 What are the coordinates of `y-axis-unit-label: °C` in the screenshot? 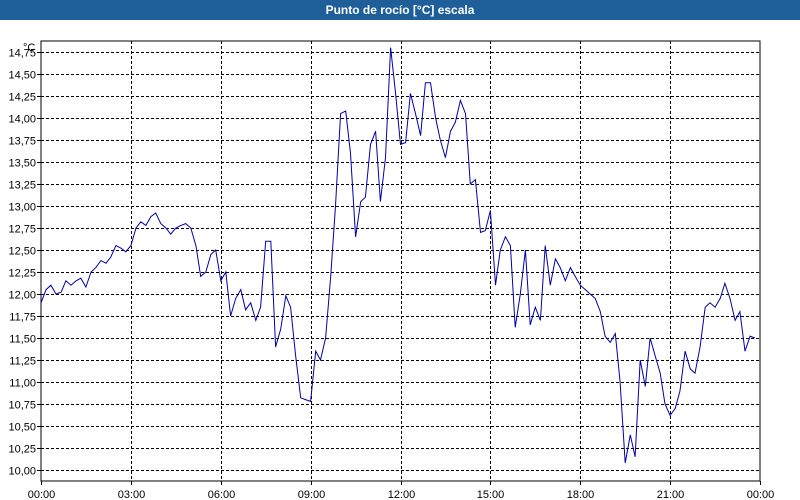 It's located at (29, 48).